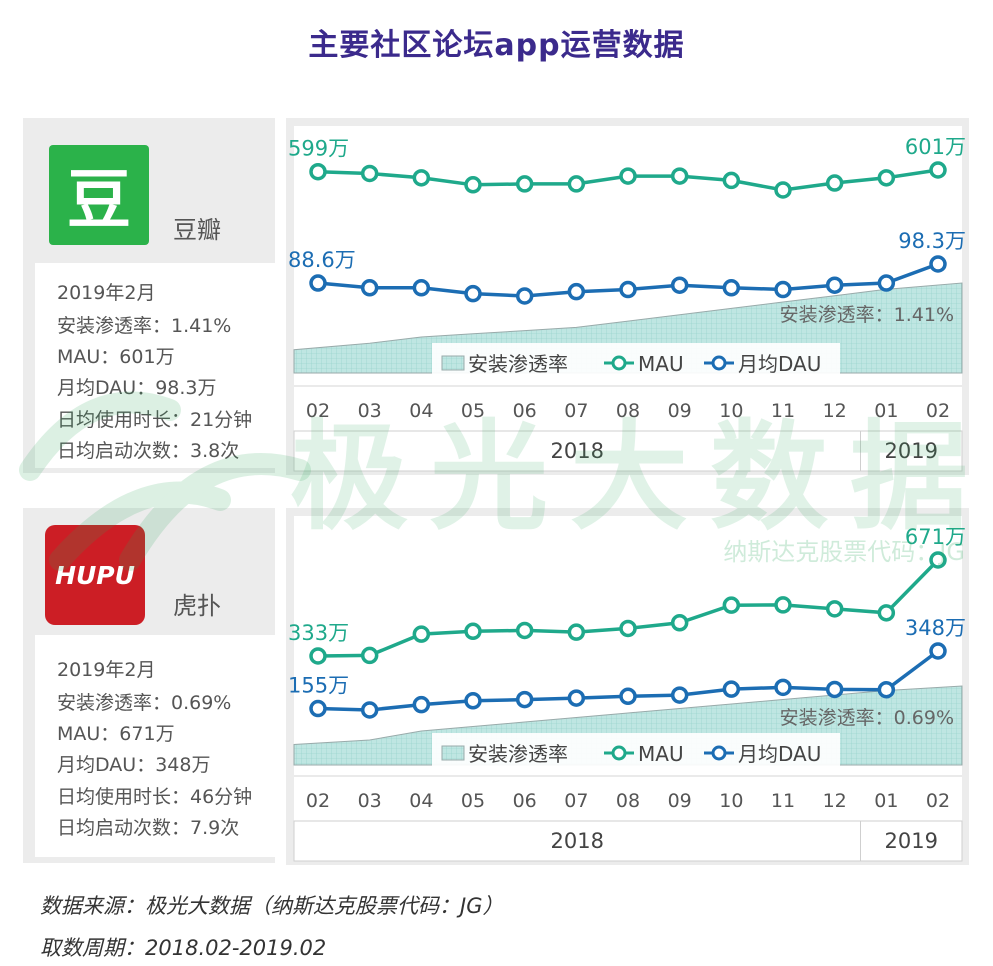 The image size is (993, 966). I want to click on x-tick-label: 06, so click(525, 801).